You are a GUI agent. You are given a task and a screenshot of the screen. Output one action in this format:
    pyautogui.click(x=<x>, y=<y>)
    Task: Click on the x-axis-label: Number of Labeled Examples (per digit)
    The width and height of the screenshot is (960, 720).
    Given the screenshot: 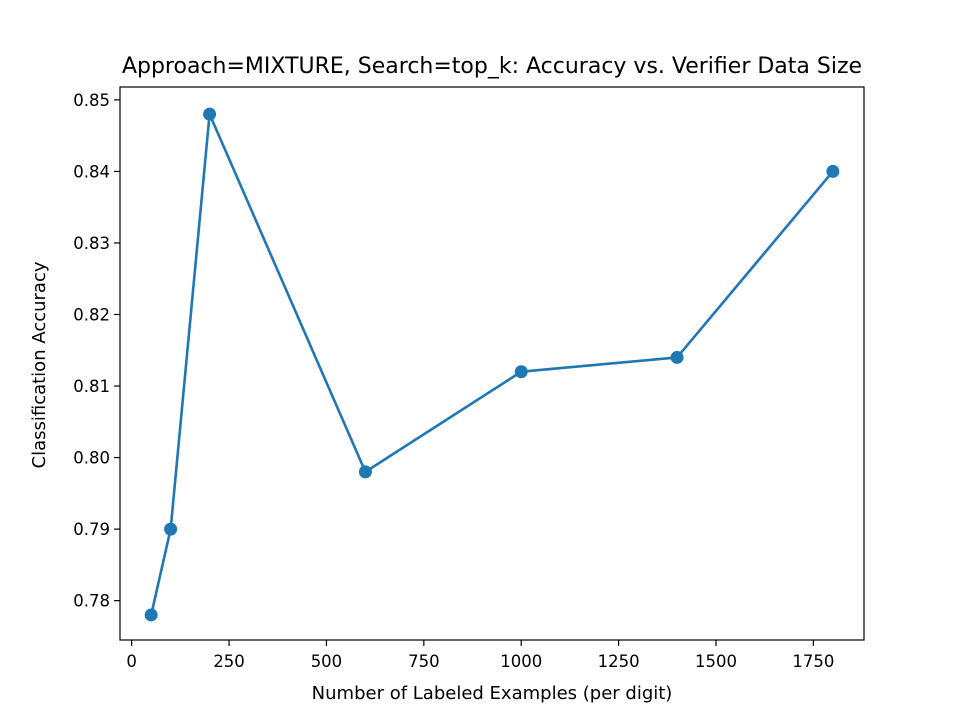 What is the action you would take?
    pyautogui.click(x=492, y=693)
    